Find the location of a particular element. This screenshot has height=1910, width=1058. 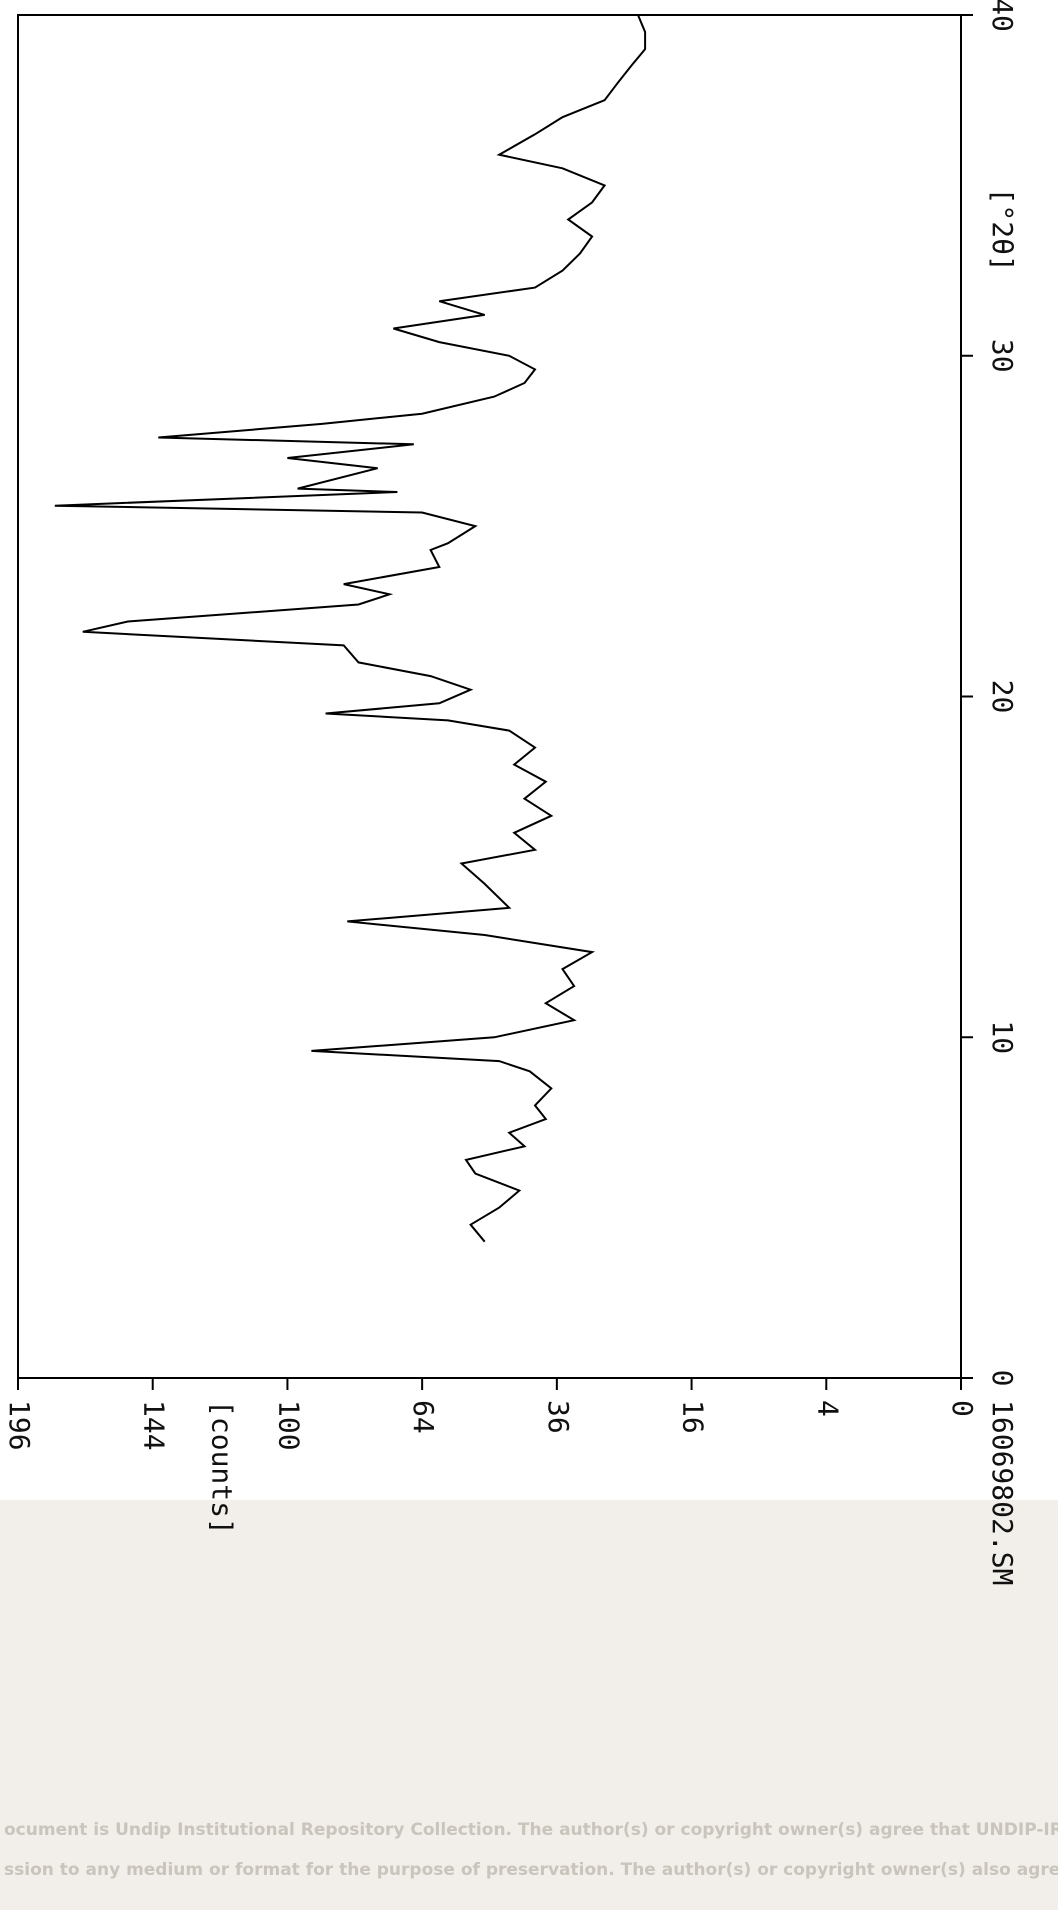

x-tick-label: 20 is located at coordinates (1002, 697).